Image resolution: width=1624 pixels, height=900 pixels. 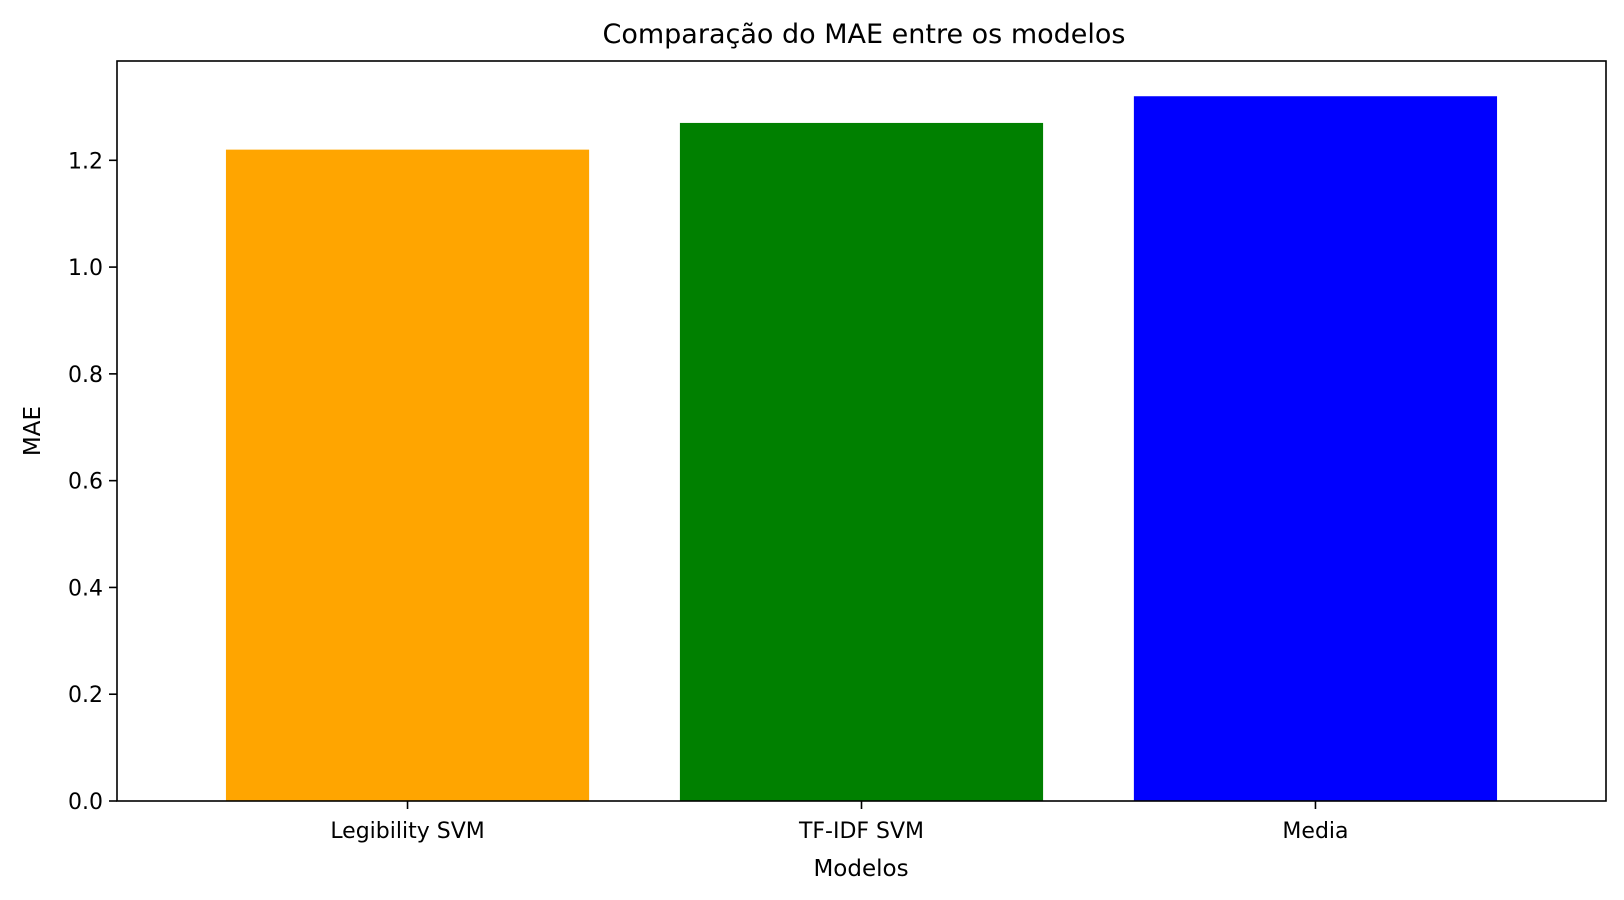 What do you see at coordinates (861, 831) in the screenshot?
I see `x-tick-label: TF-IDF SVM` at bounding box center [861, 831].